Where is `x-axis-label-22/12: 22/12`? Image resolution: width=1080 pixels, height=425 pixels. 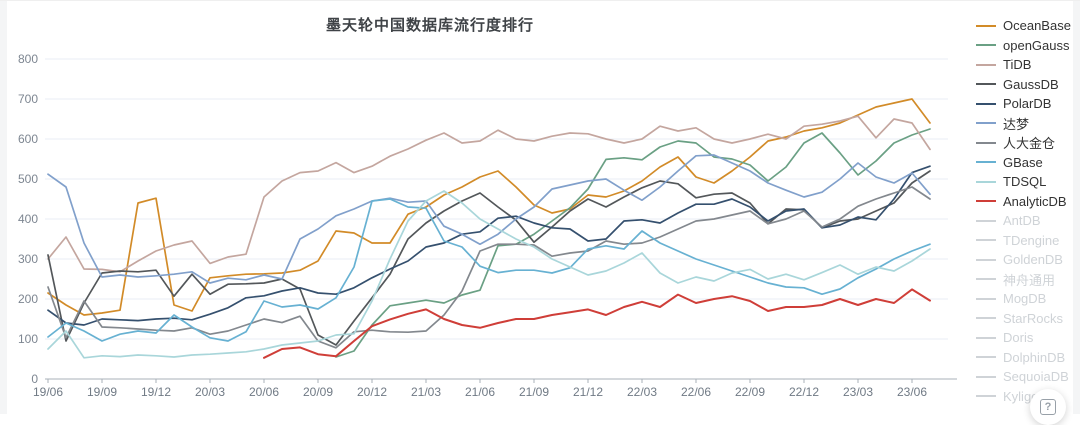
x-axis-label-22/12: 22/12 is located at coordinates (804, 392).